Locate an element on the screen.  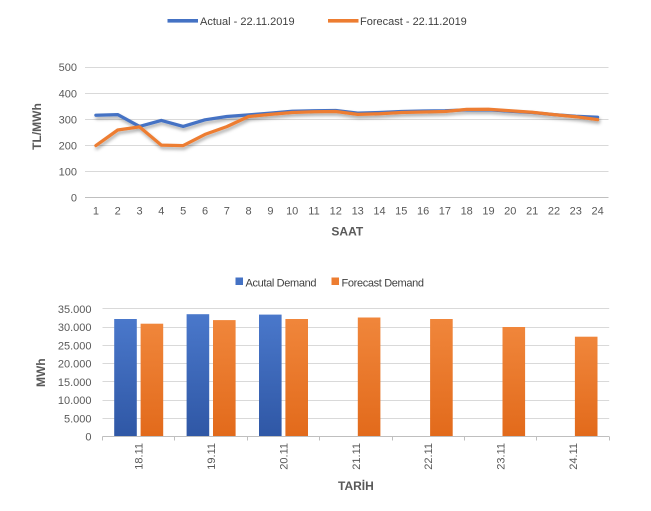
svg-text: Acutal Demand is located at coordinates (281, 284).